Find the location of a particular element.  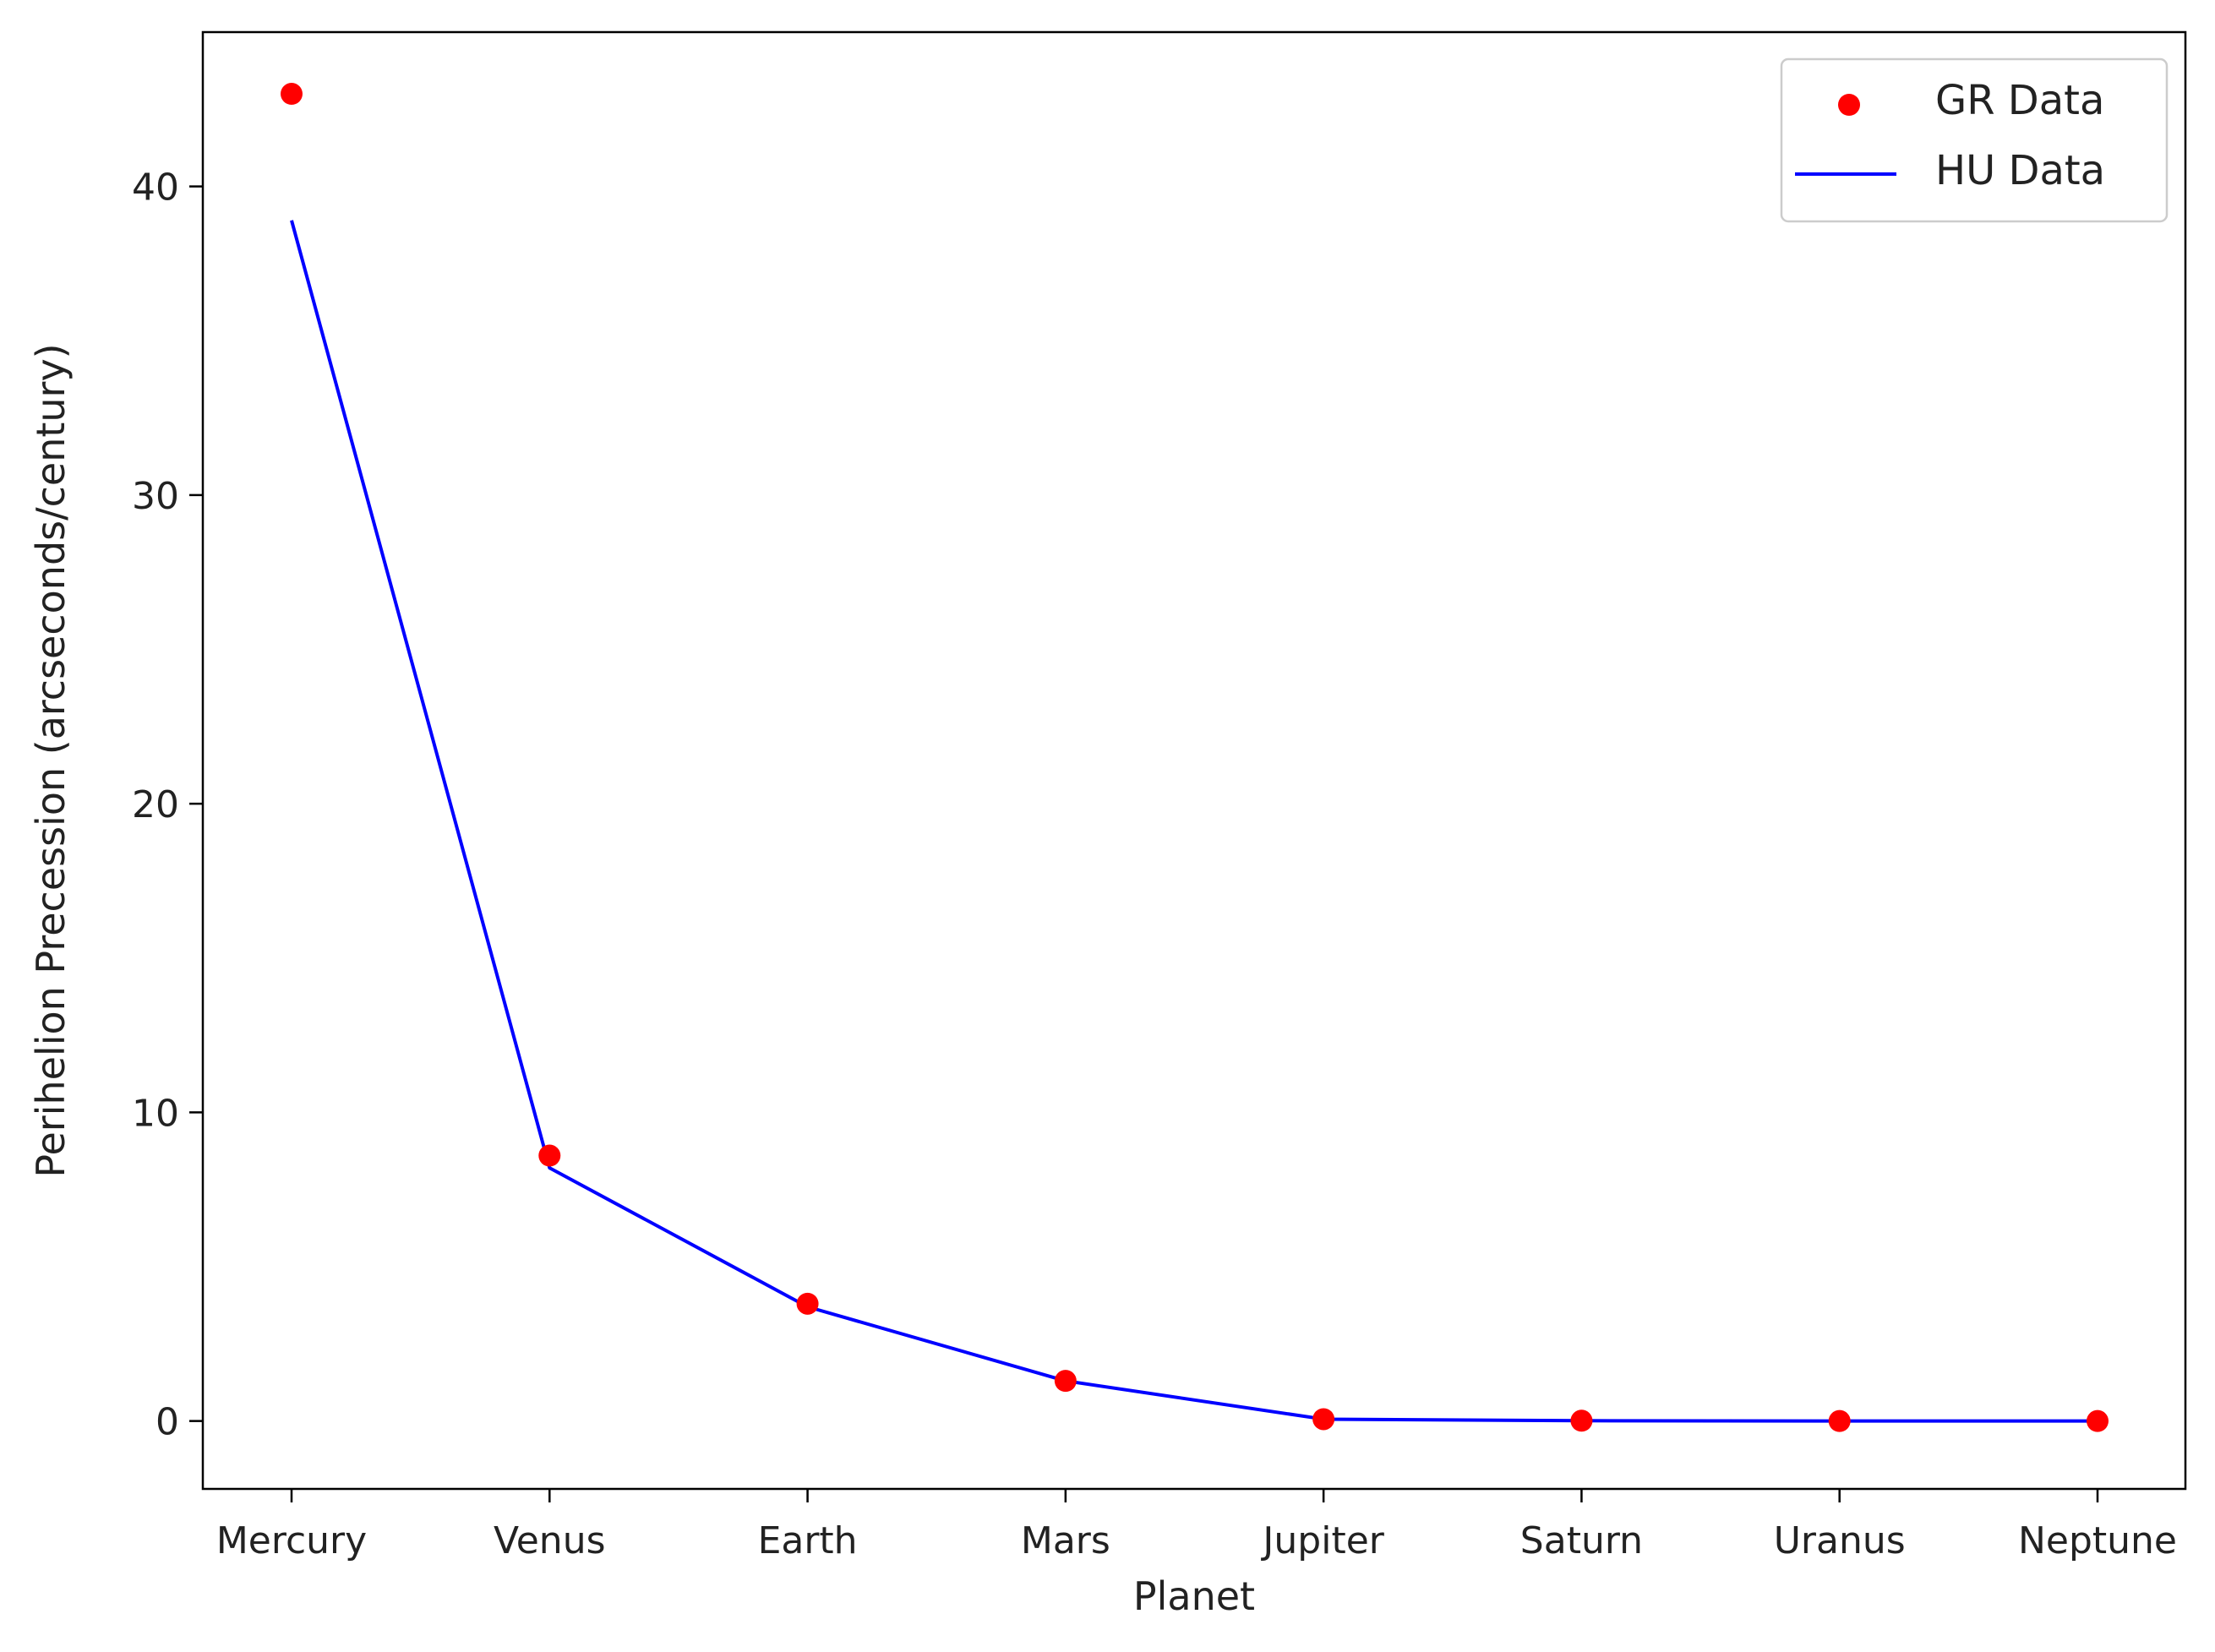

legend-box is located at coordinates (1974, 140).